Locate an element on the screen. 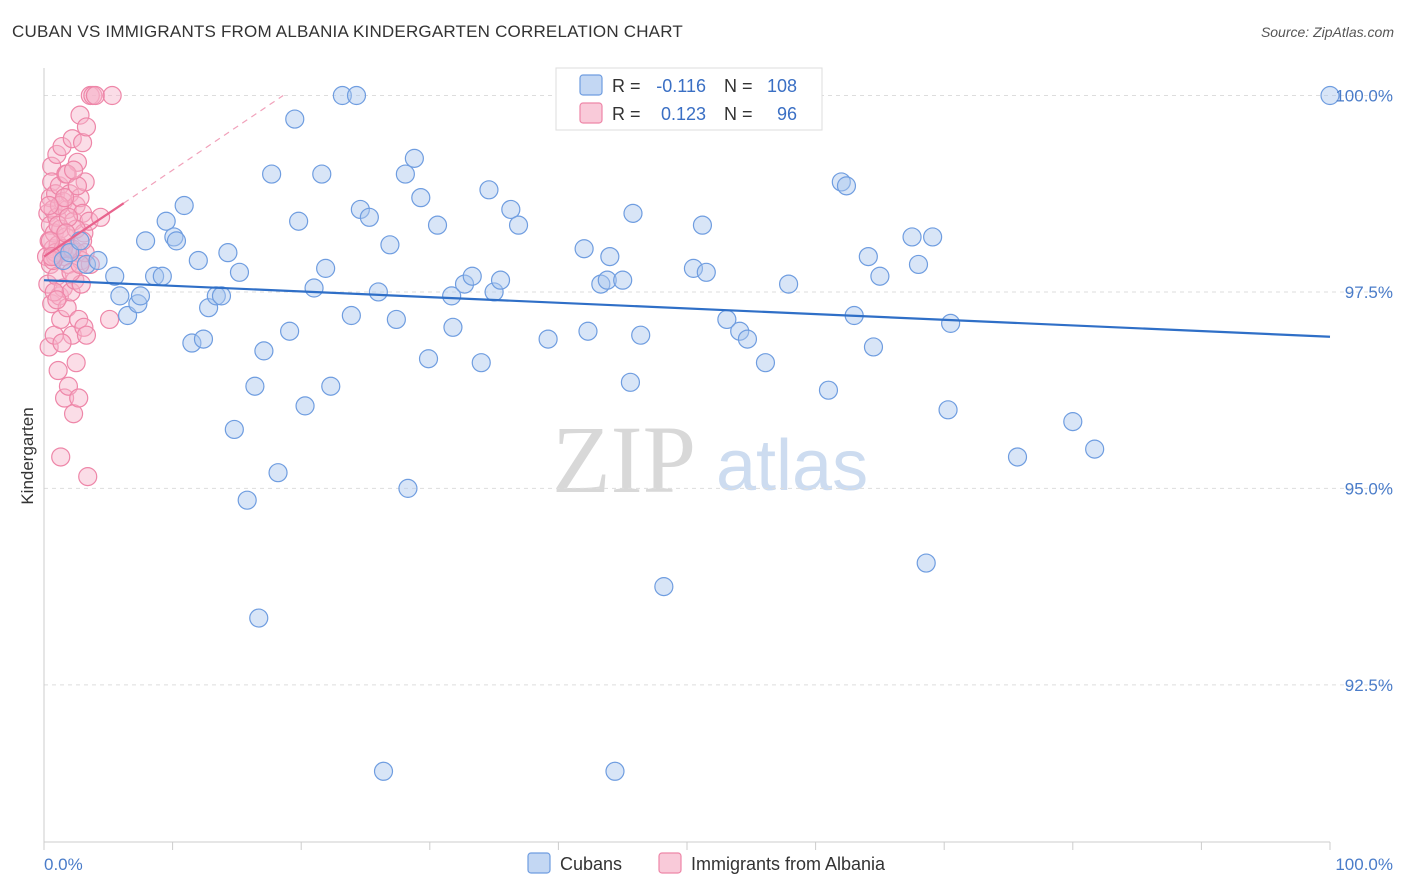  series-legend: Cubans Immigrants from Albania is located at coordinates (706, 863).